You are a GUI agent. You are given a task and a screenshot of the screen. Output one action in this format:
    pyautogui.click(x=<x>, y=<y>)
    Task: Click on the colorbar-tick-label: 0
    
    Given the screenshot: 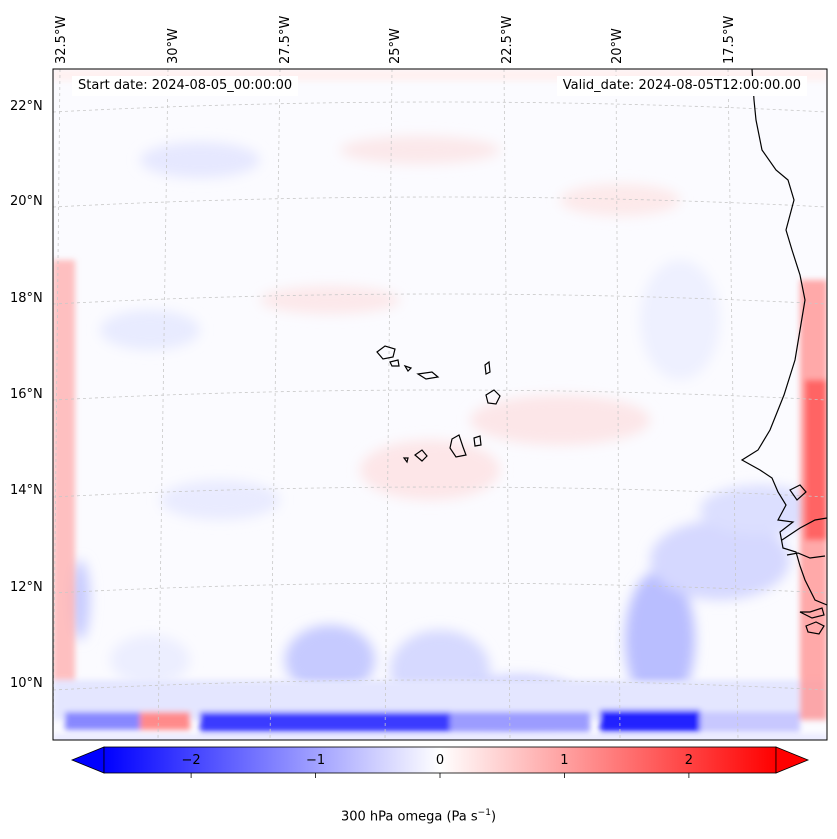 What is the action you would take?
    pyautogui.click(x=440, y=760)
    